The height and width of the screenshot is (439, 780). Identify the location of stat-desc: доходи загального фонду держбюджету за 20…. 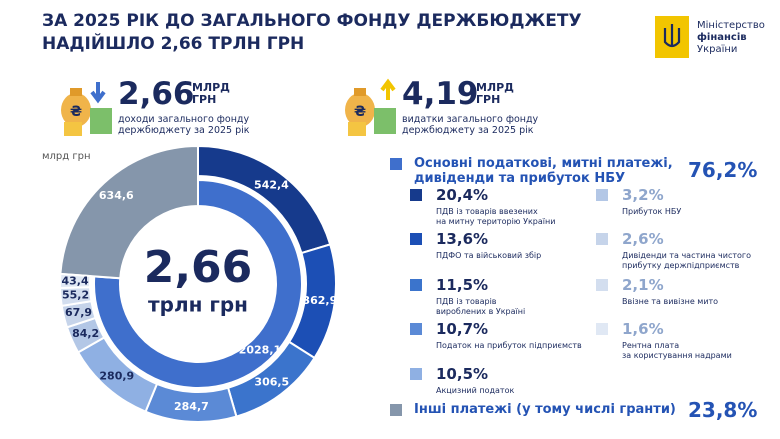
(193, 125).